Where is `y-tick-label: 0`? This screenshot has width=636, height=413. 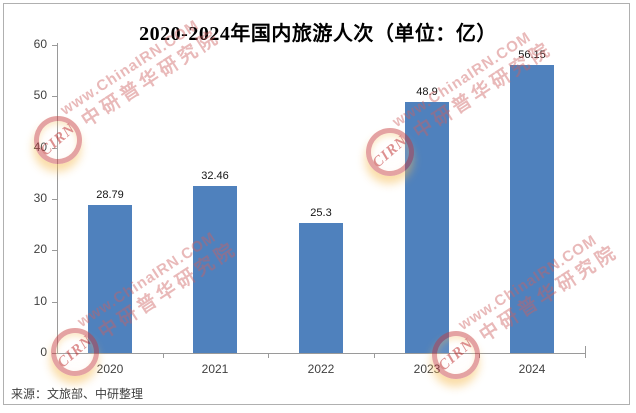 y-tick-label: 0 is located at coordinates (43, 352).